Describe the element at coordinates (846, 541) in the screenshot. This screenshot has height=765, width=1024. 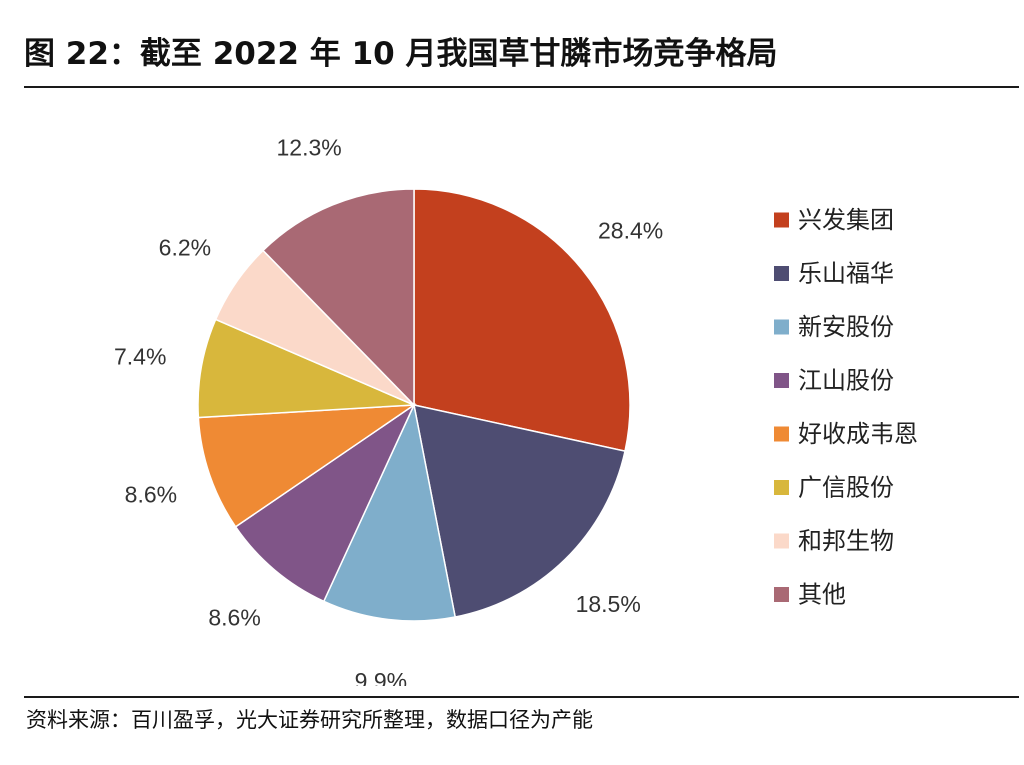
I see `legend-label-7: 和邦生物` at that location.